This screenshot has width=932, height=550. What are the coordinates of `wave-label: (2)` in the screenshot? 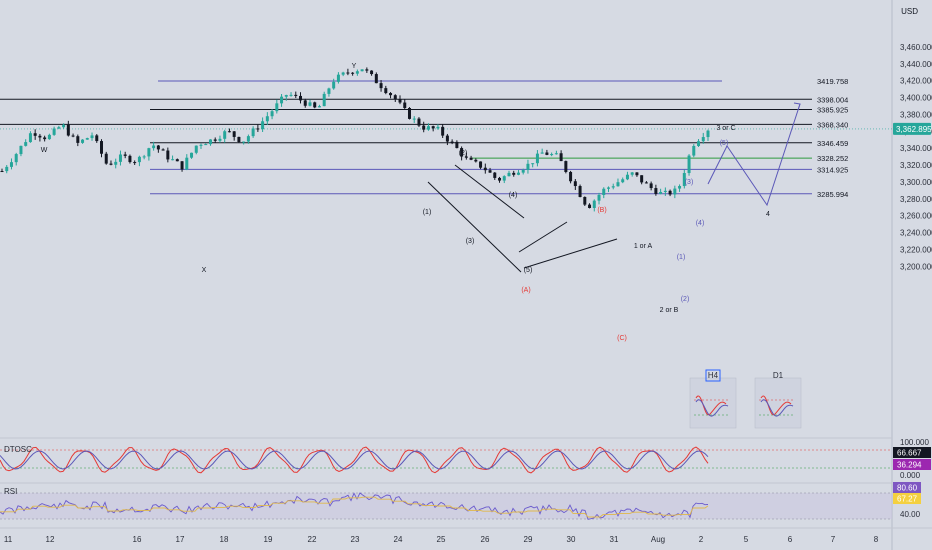 It's located at (463, 153).